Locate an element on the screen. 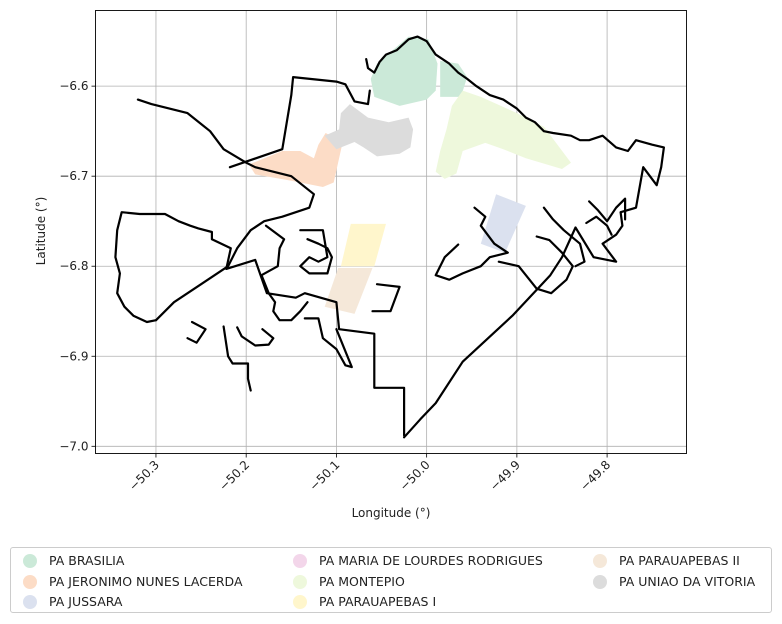 This screenshot has height=624, width=782. region-pa-jeronimo-nunes-lacerda is located at coordinates (295, 160).